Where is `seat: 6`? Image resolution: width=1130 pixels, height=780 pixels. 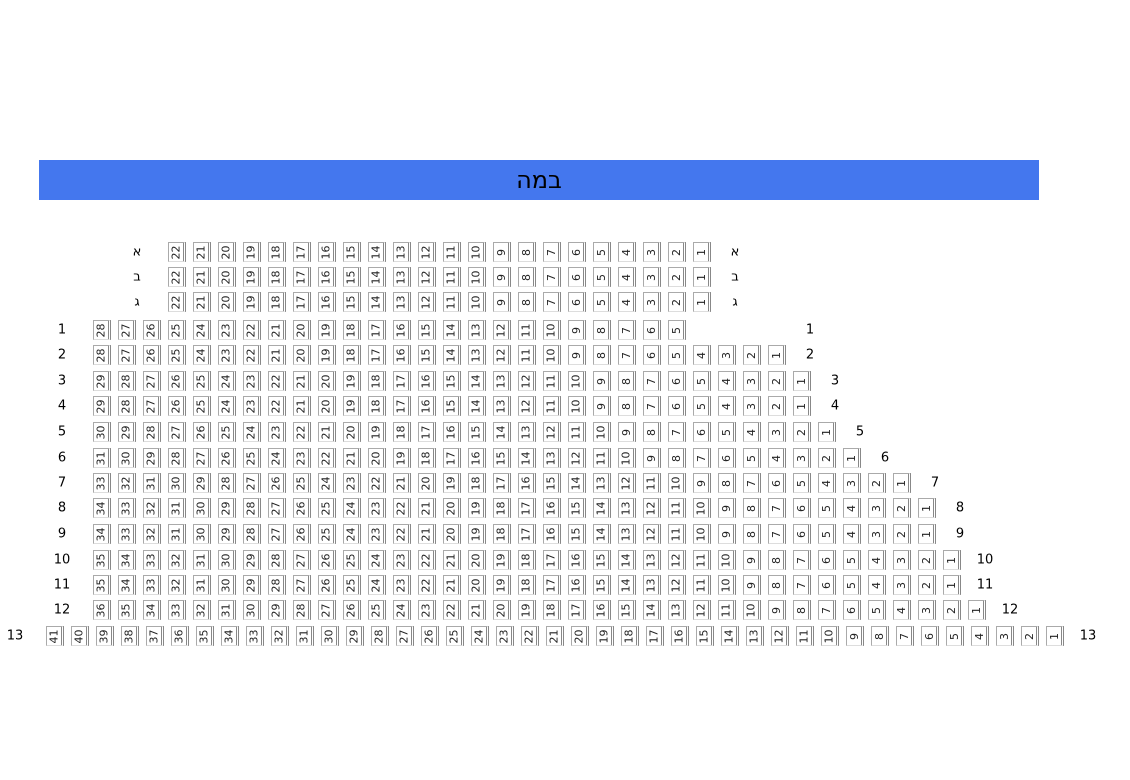
seat: 6 is located at coordinates (702, 432).